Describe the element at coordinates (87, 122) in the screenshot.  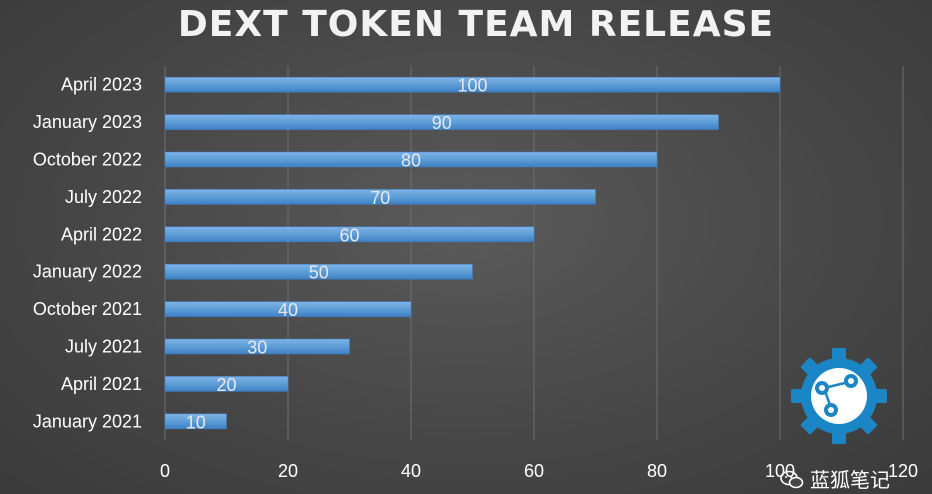
I see `category-label: January 2023` at that location.